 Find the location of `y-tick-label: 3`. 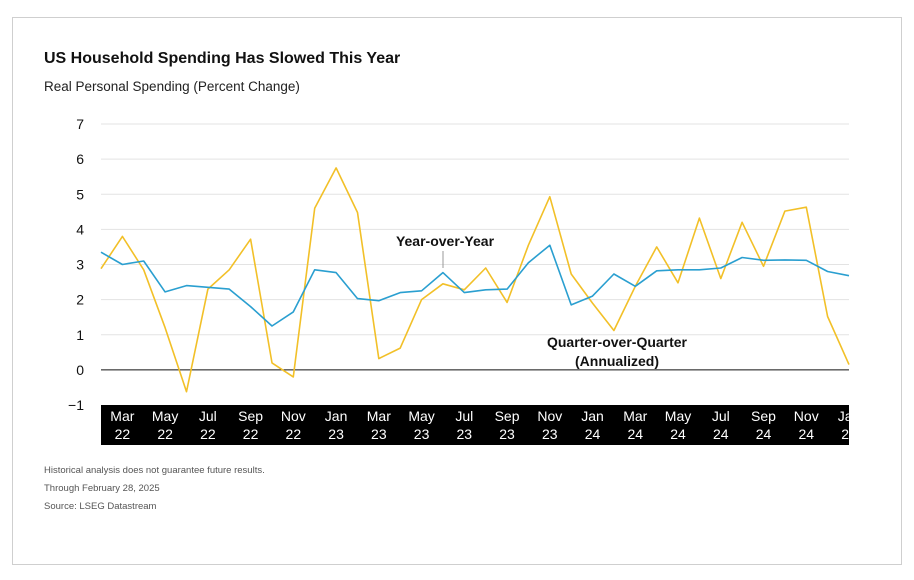

y-tick-label: 3 is located at coordinates (80, 265).